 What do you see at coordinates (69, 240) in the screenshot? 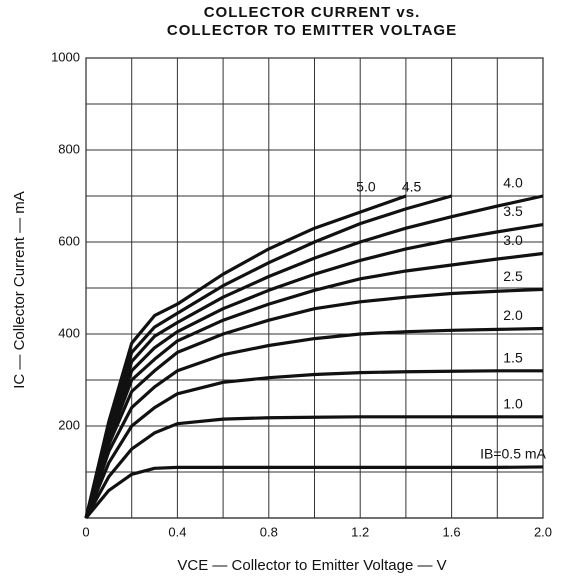
I see `y-tick-label: 600` at bounding box center [69, 240].